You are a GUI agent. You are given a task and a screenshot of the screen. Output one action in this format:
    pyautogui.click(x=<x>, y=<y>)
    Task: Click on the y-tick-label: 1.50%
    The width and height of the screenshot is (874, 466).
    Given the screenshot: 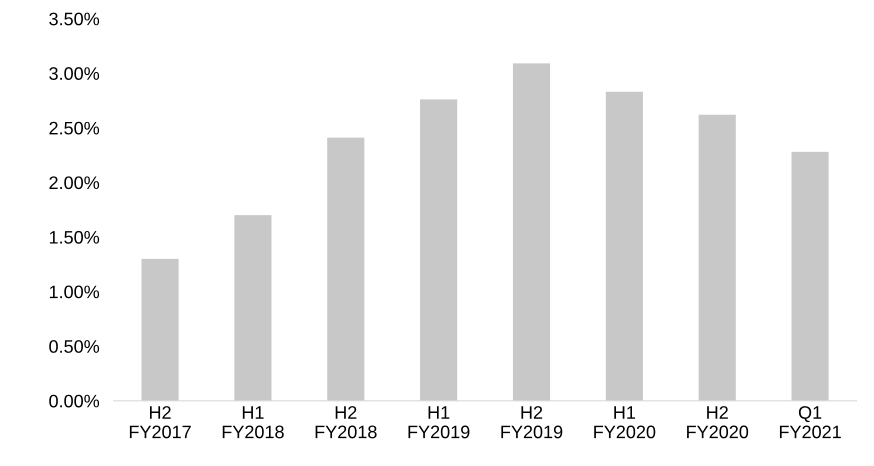 What is the action you would take?
    pyautogui.click(x=75, y=237)
    